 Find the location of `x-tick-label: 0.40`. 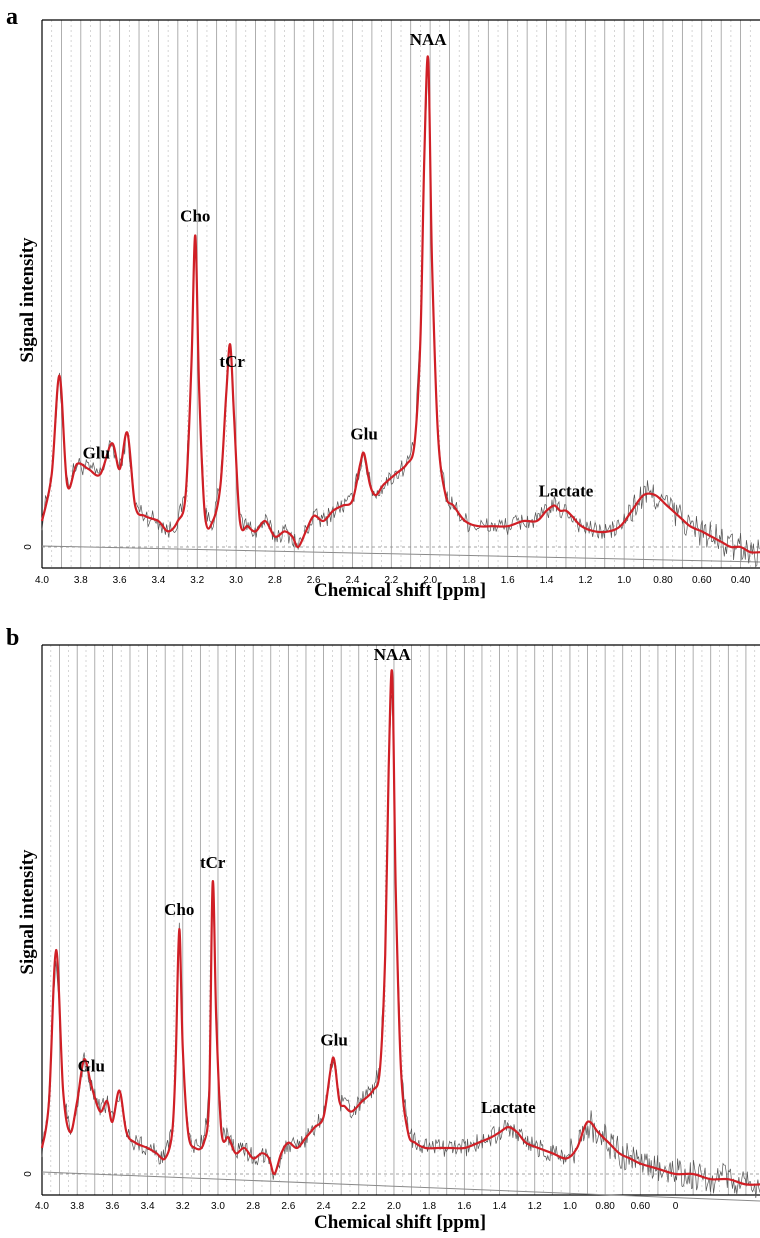

x-tick-label: 0.40 is located at coordinates (741, 580).